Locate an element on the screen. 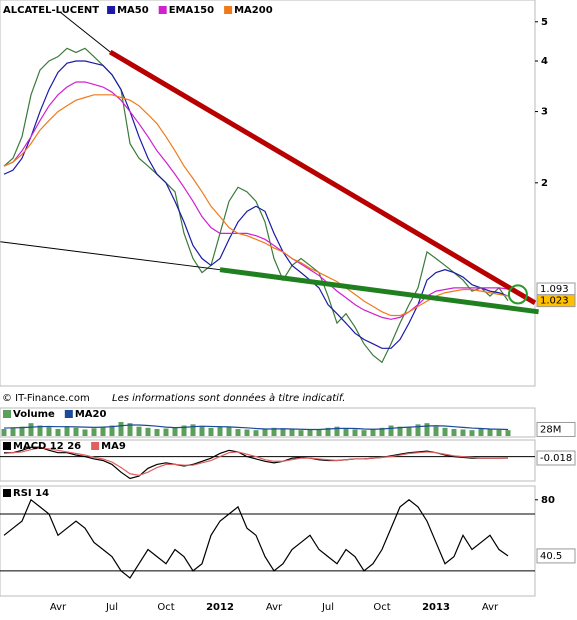 The image size is (577, 620). legend-label: MA20 is located at coordinates (91, 414).